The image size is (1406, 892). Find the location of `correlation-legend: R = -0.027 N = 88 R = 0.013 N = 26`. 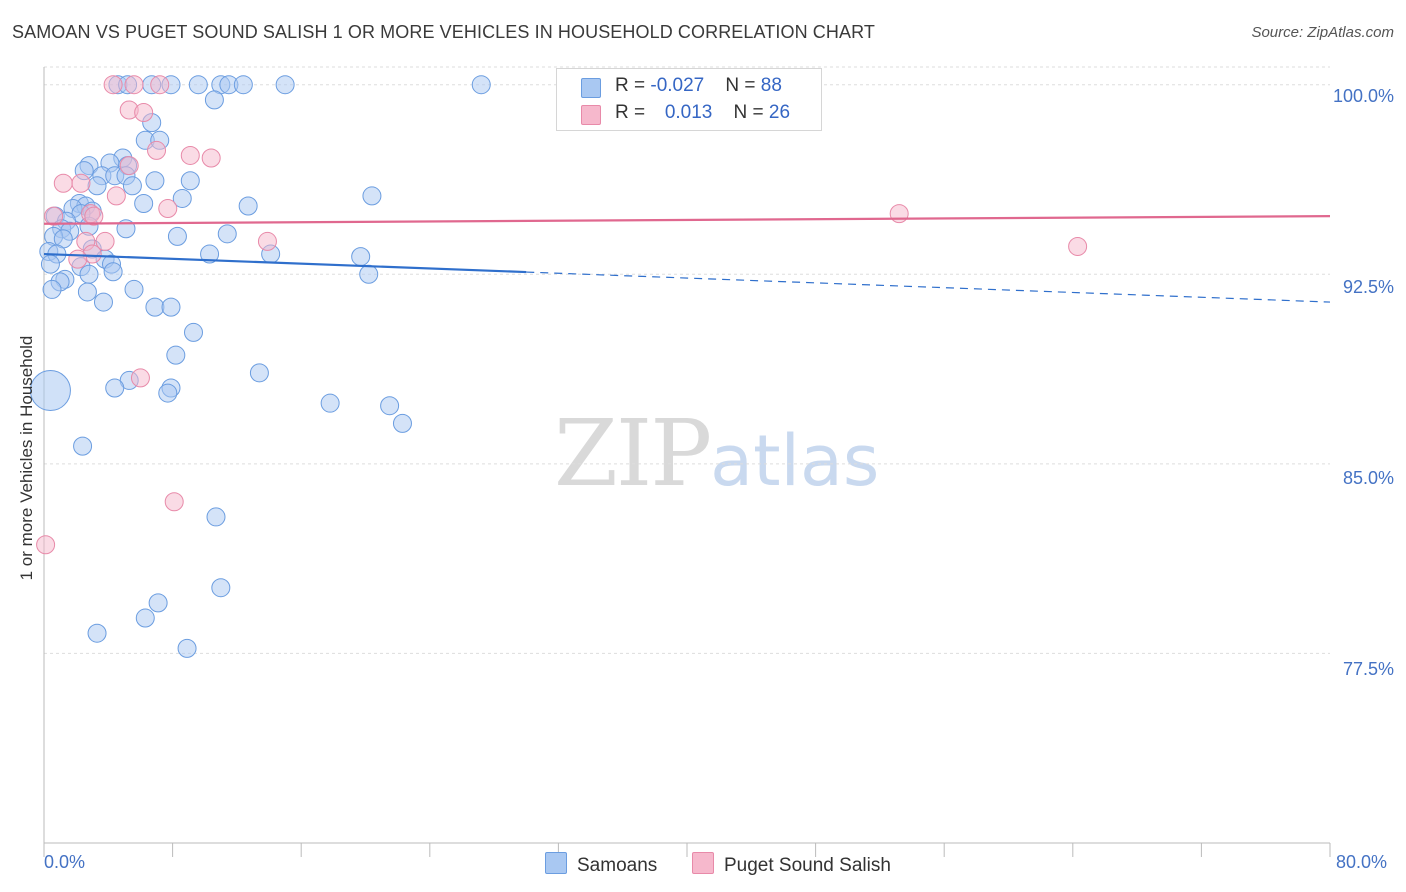

correlation-legend: R = -0.027 N = 88 R = 0.013 N = 26 is located at coordinates (689, 99).